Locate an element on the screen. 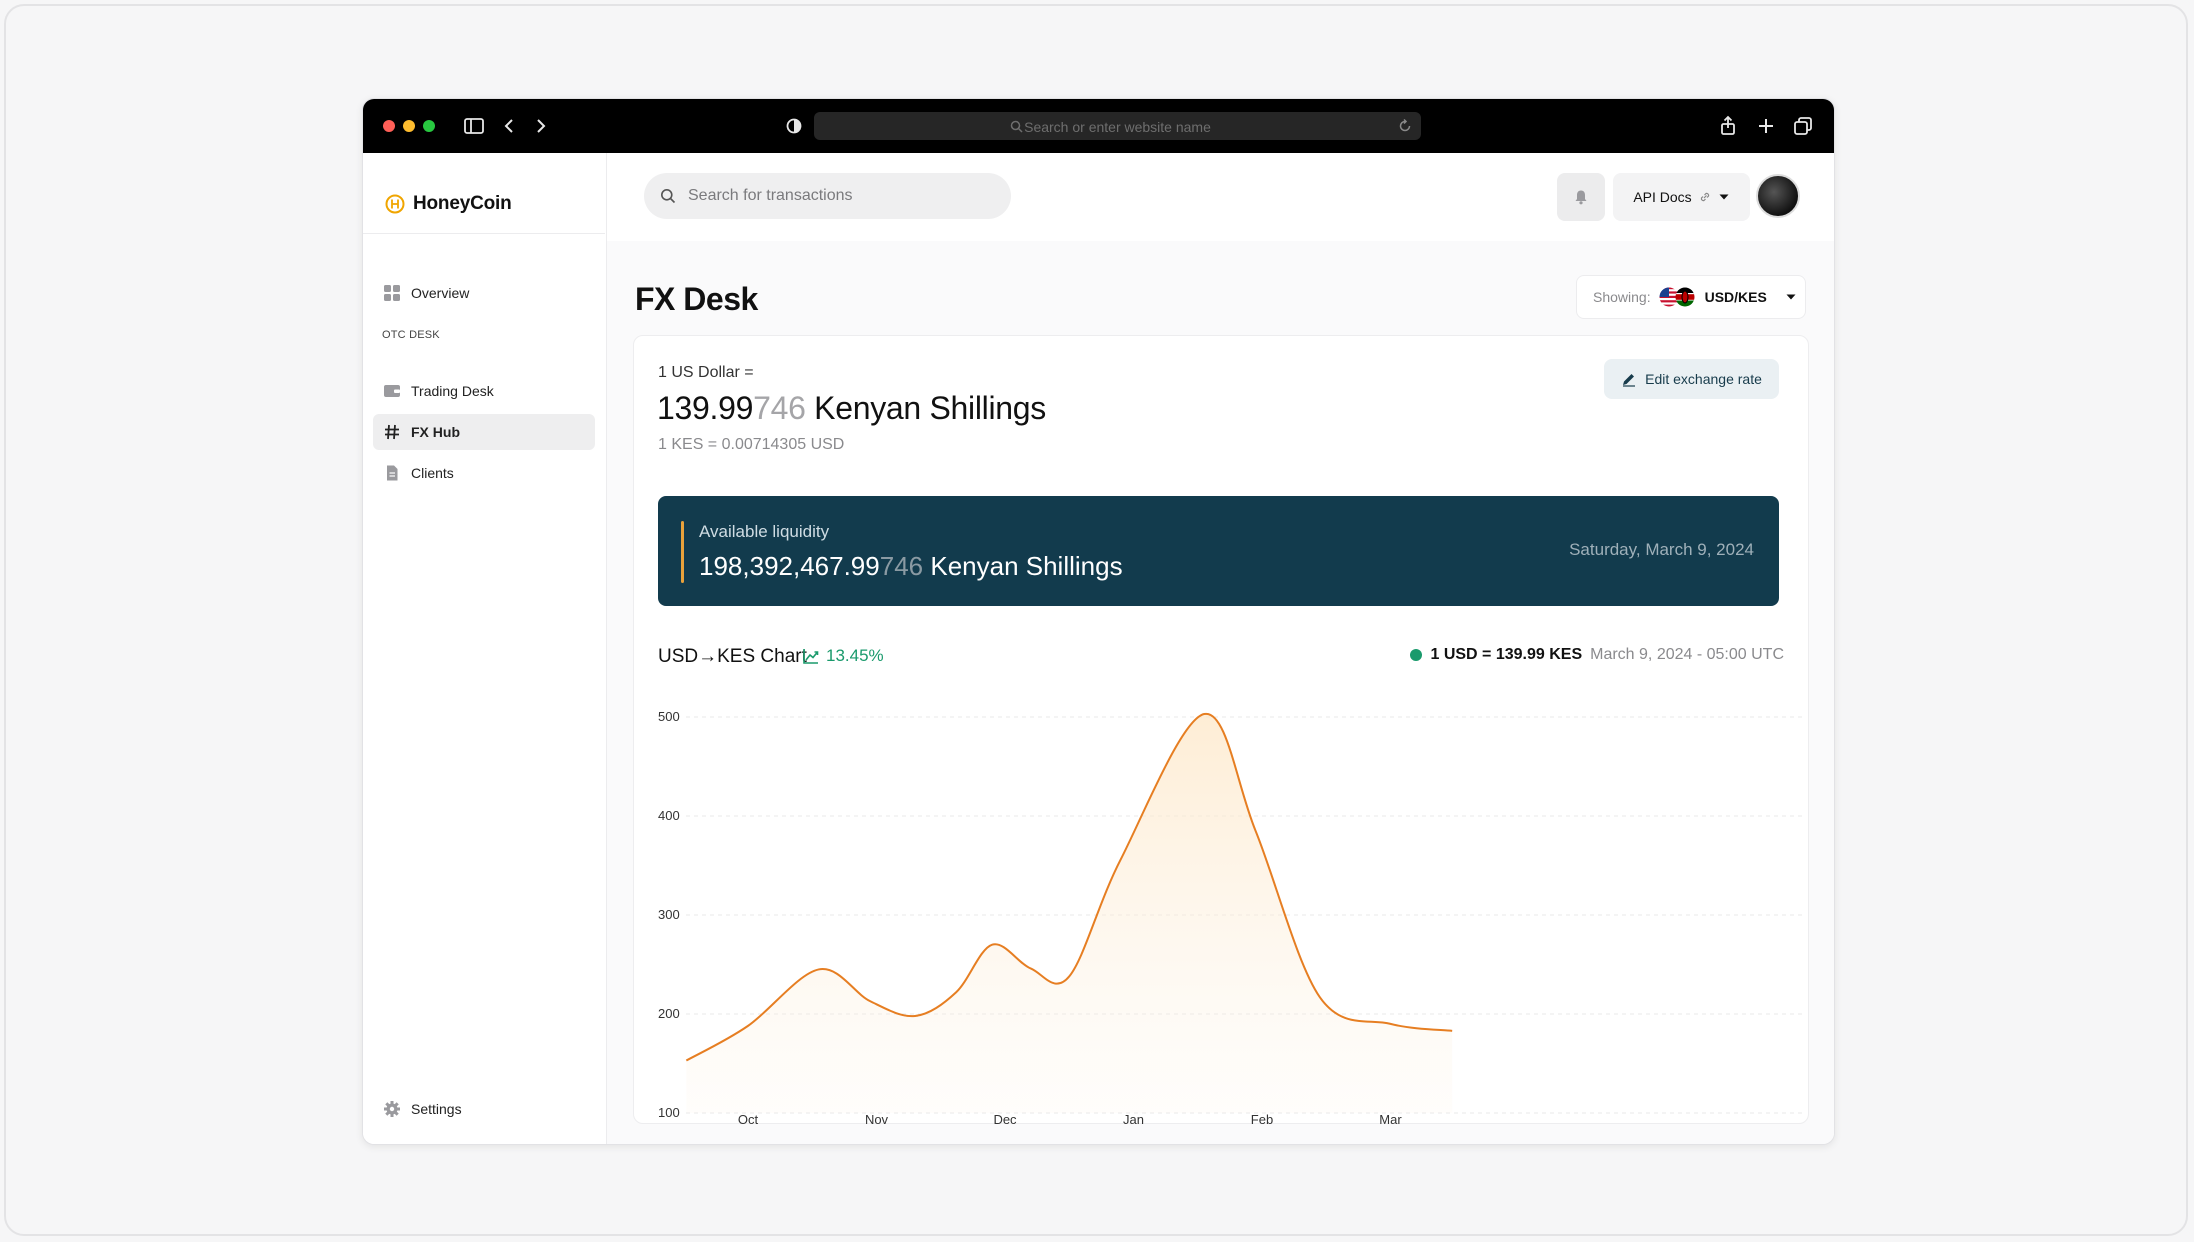 Image resolution: width=2194 pixels, height=1242 pixels. address-placeholder: Search or enter website name is located at coordinates (1117, 127).